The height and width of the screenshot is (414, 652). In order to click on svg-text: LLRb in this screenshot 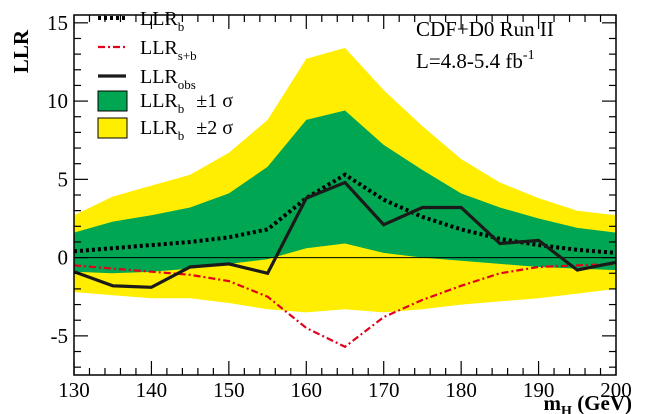, I will do `click(162, 21)`.